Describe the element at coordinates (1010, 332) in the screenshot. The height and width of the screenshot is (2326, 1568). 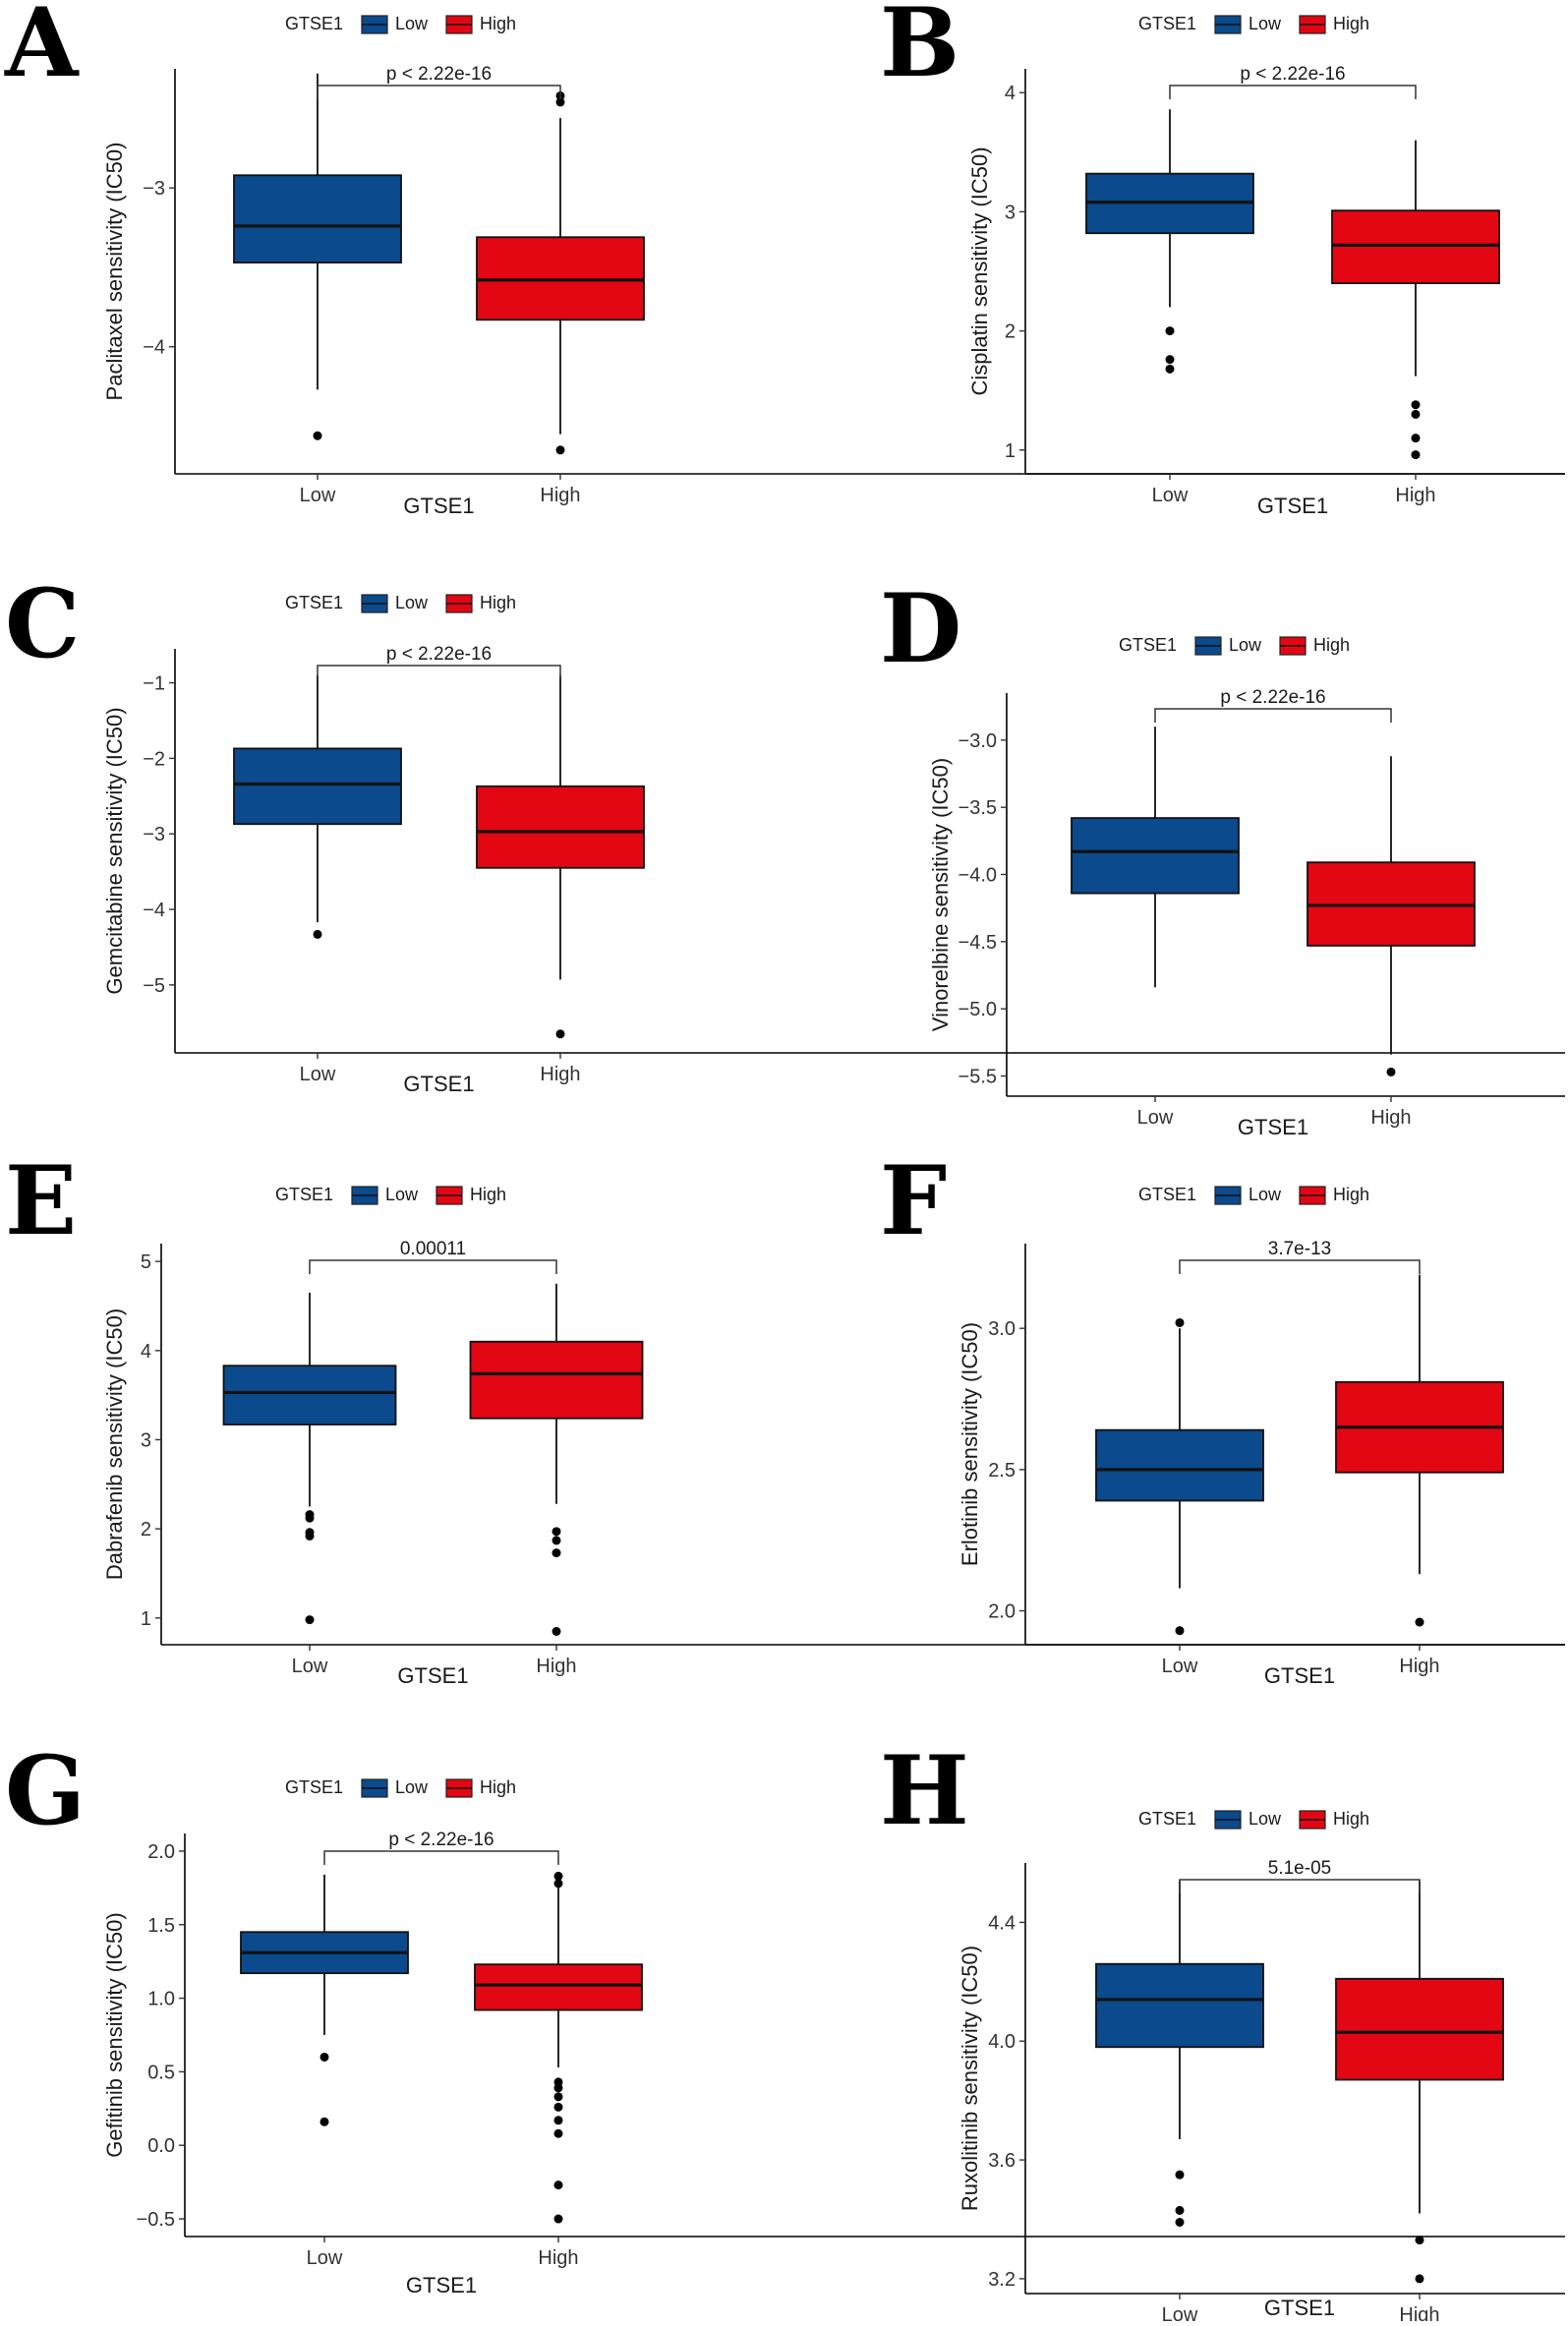
I see `y-tick-label: 2` at that location.